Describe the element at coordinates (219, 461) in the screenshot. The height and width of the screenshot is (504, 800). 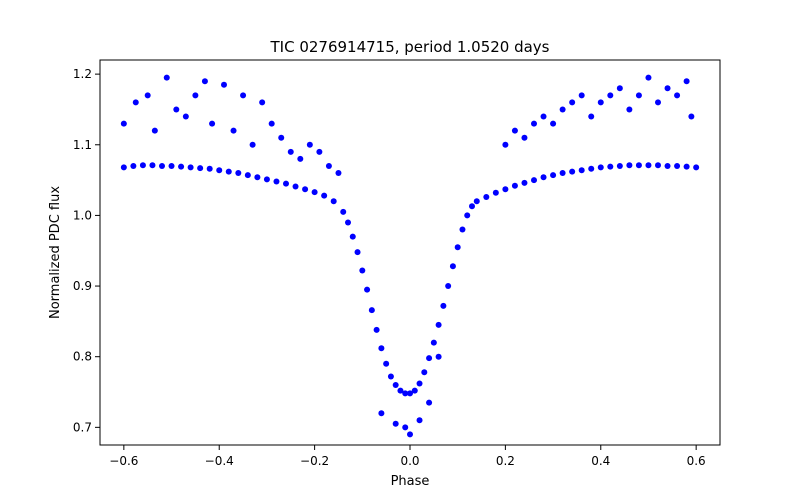
I see `x-tick-label: −0.4` at that location.